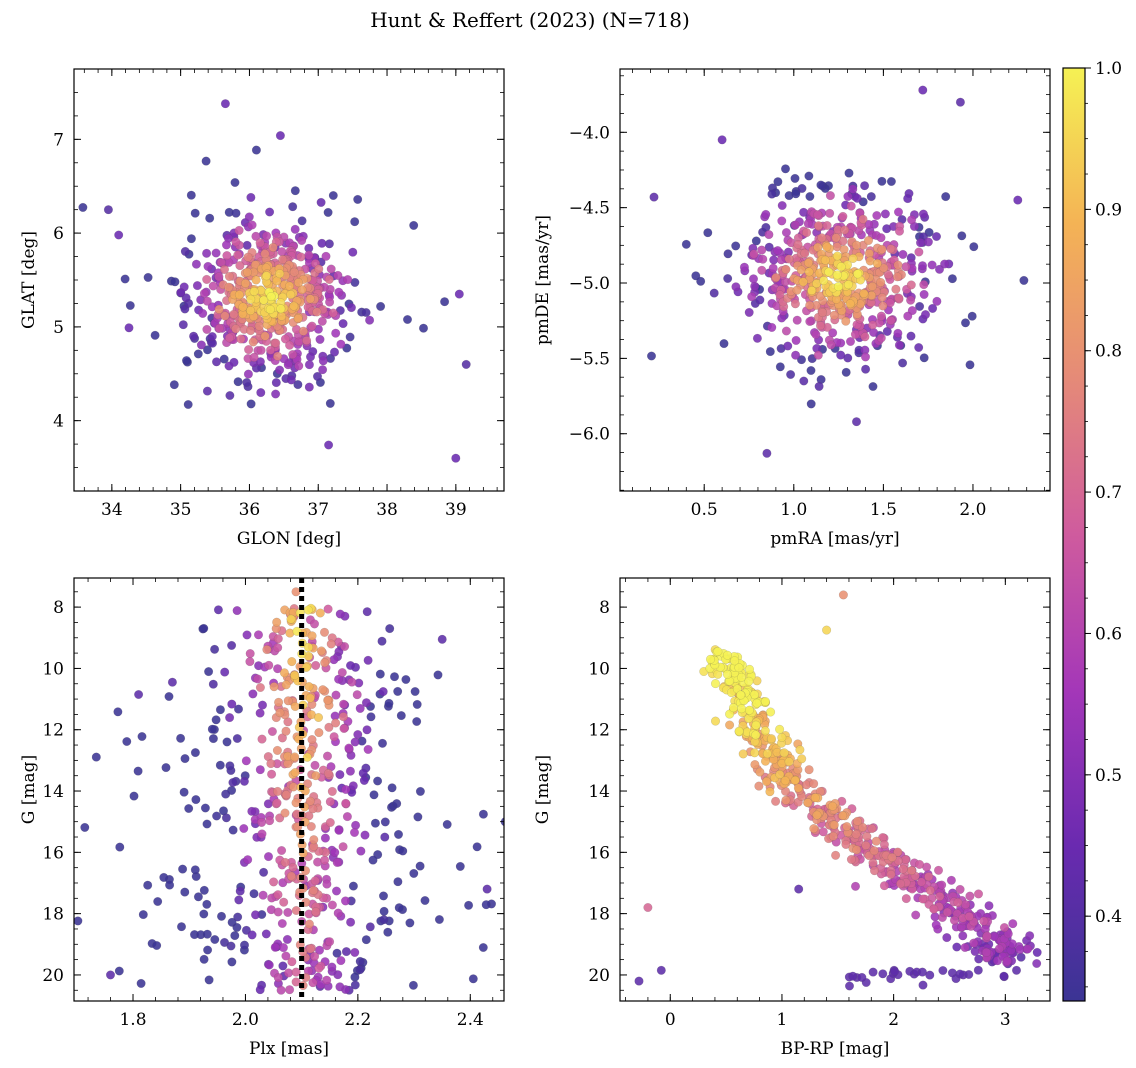 Image resolution: width=1136 pixels, height=1068 pixels. What do you see at coordinates (599, 915) in the screenshot?
I see `y-tick-label: 18` at bounding box center [599, 915].